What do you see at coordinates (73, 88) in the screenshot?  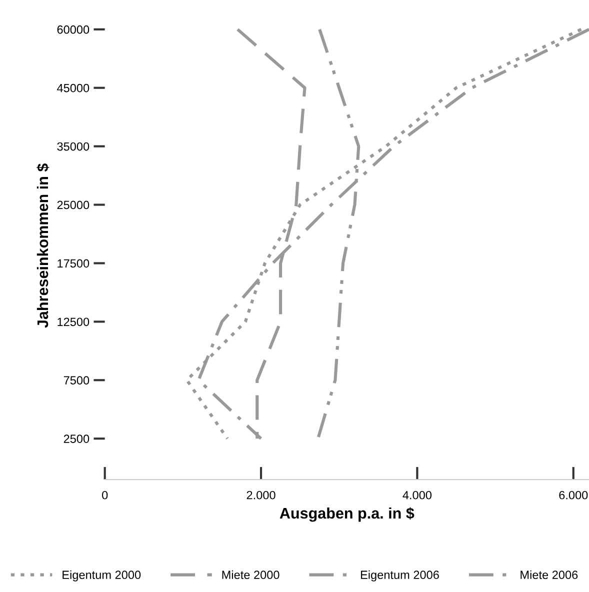 I see `y-tick-label: 45000` at bounding box center [73, 88].